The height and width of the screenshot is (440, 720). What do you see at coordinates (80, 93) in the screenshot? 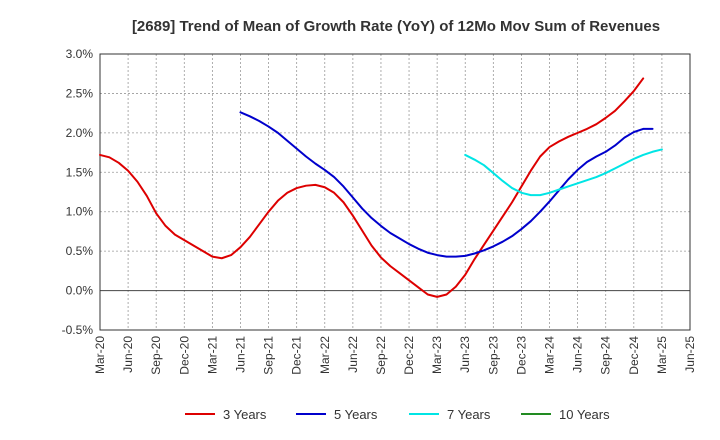
I see `y-tick-label: 2.5%` at bounding box center [80, 93].